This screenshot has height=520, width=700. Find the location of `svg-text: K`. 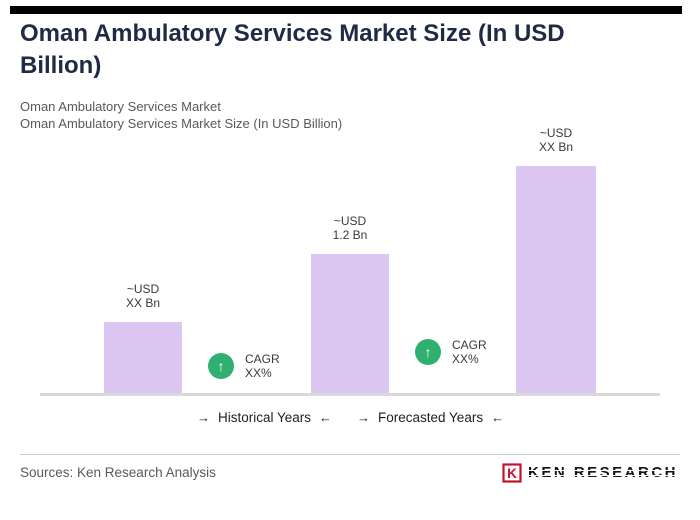

svg-text: K is located at coordinates (512, 473).